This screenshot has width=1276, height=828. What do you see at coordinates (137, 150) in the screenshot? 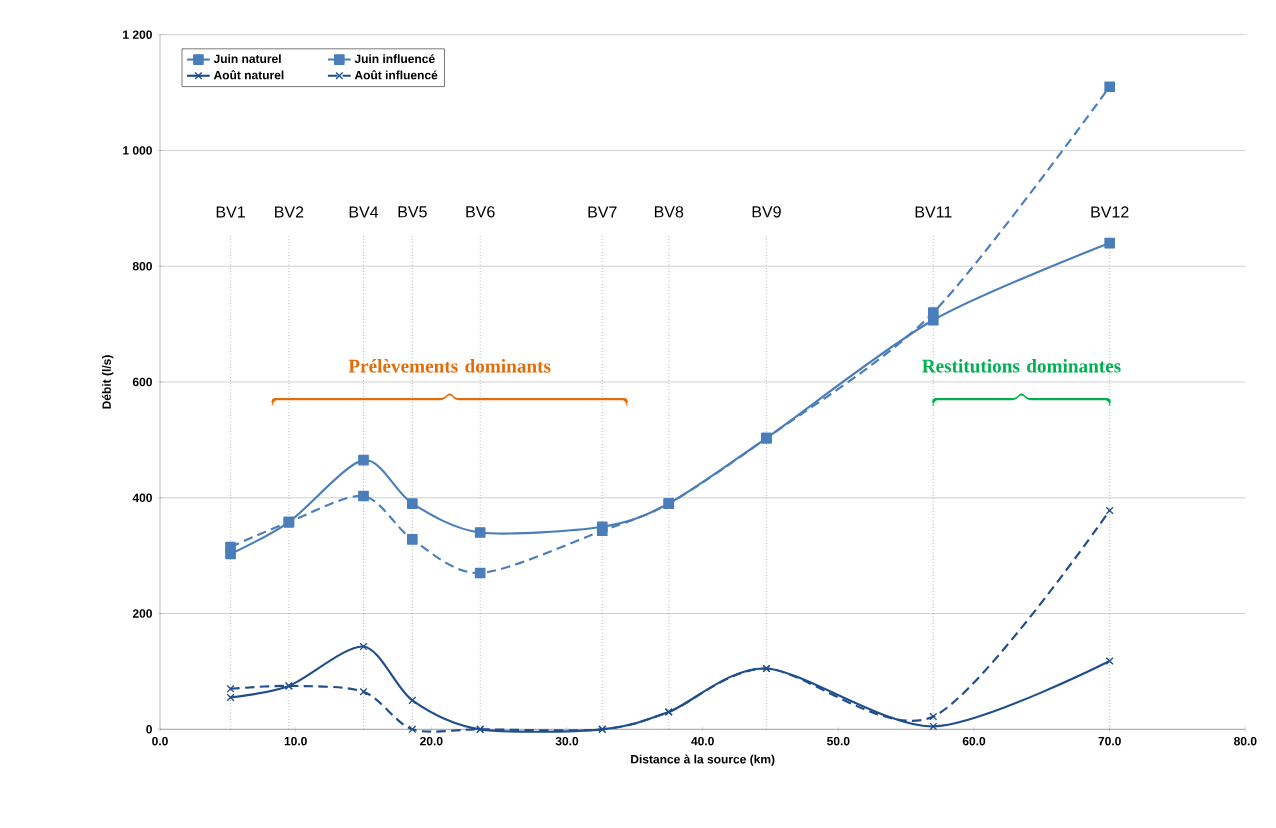
I see `y-tick-label: 1 000` at bounding box center [137, 150].